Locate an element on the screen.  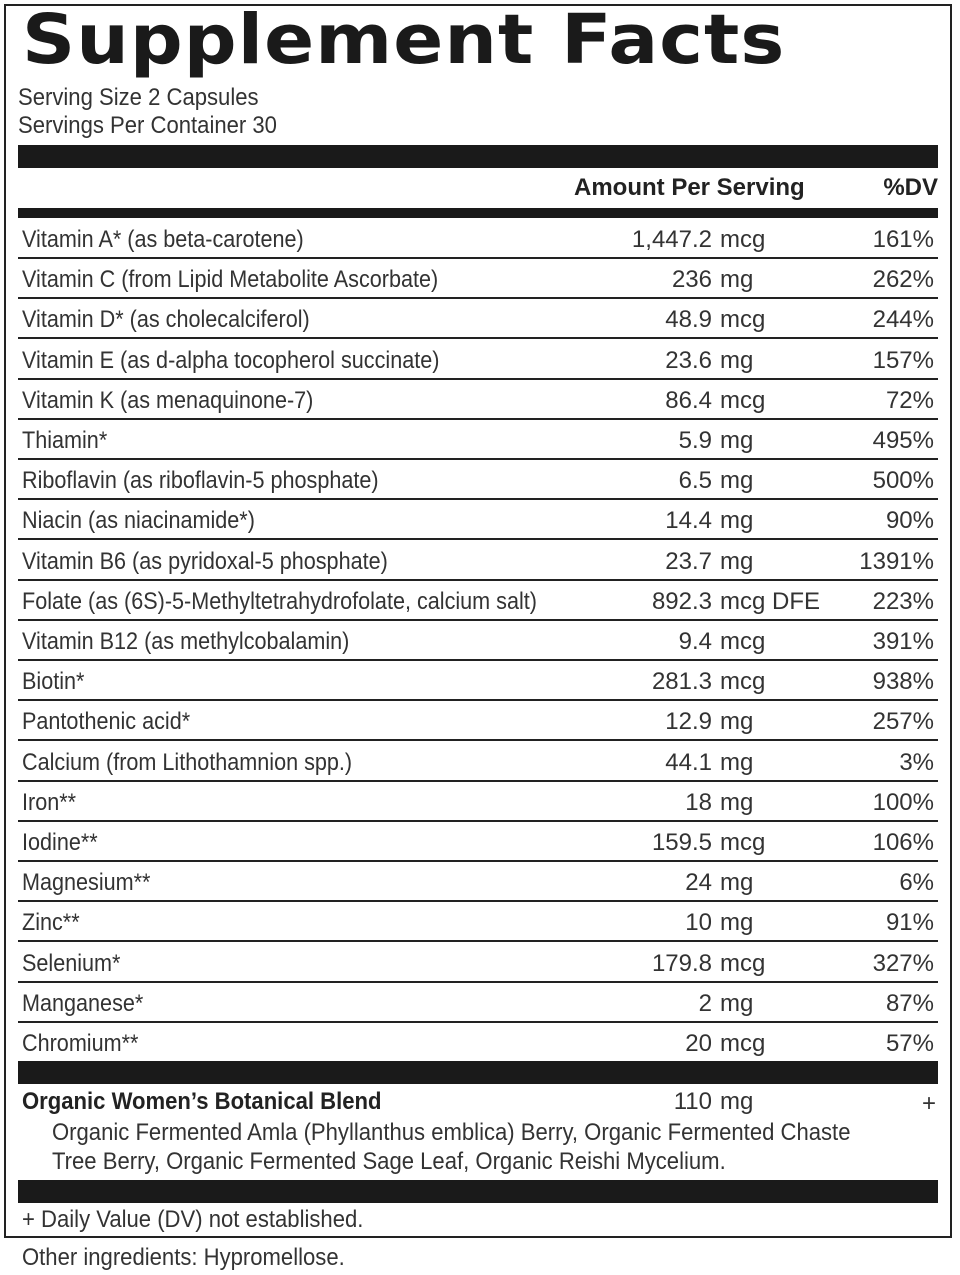
nutrient-amount: 6.5 is located at coordinates (695, 481).